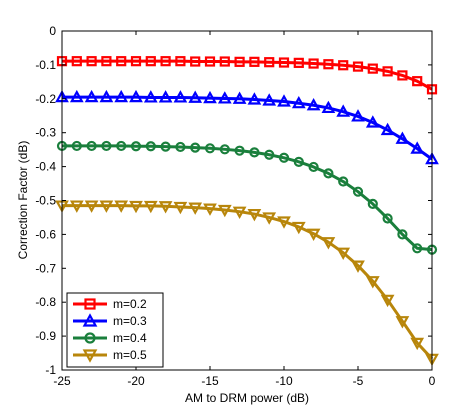 Image resolution: width=474 pixels, height=412 pixels. What do you see at coordinates (45, 201) in the screenshot?
I see `y-tick-label: -0.5` at bounding box center [45, 201].